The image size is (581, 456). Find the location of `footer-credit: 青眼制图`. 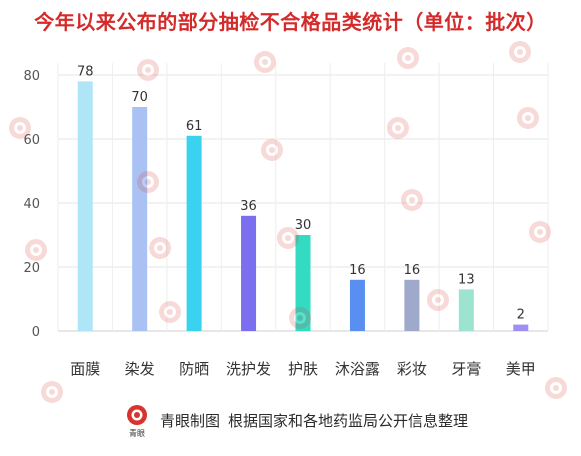

footer-credit: 青眼制图 is located at coordinates (190, 421).